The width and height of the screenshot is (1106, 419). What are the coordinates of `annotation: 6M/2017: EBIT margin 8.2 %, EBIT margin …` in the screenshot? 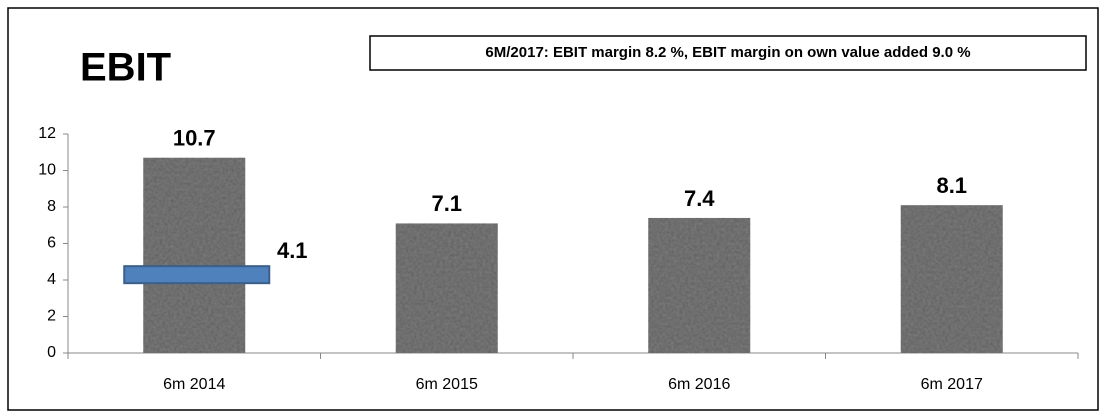 It's located at (727, 52).